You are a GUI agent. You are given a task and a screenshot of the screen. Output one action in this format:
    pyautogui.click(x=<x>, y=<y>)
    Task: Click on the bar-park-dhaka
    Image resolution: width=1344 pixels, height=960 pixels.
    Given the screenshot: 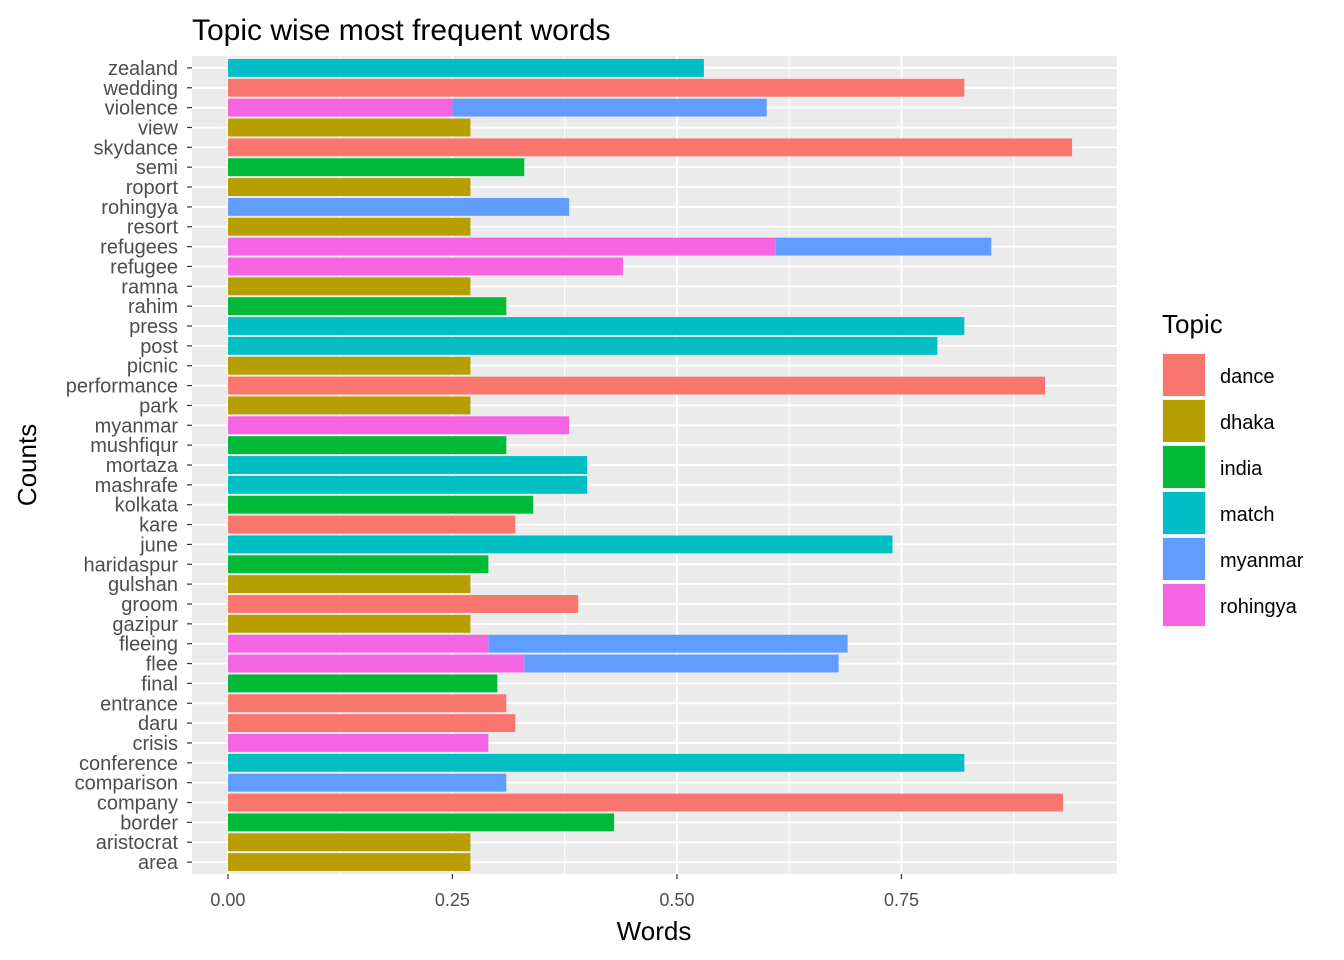 What is the action you would take?
    pyautogui.click(x=349, y=405)
    